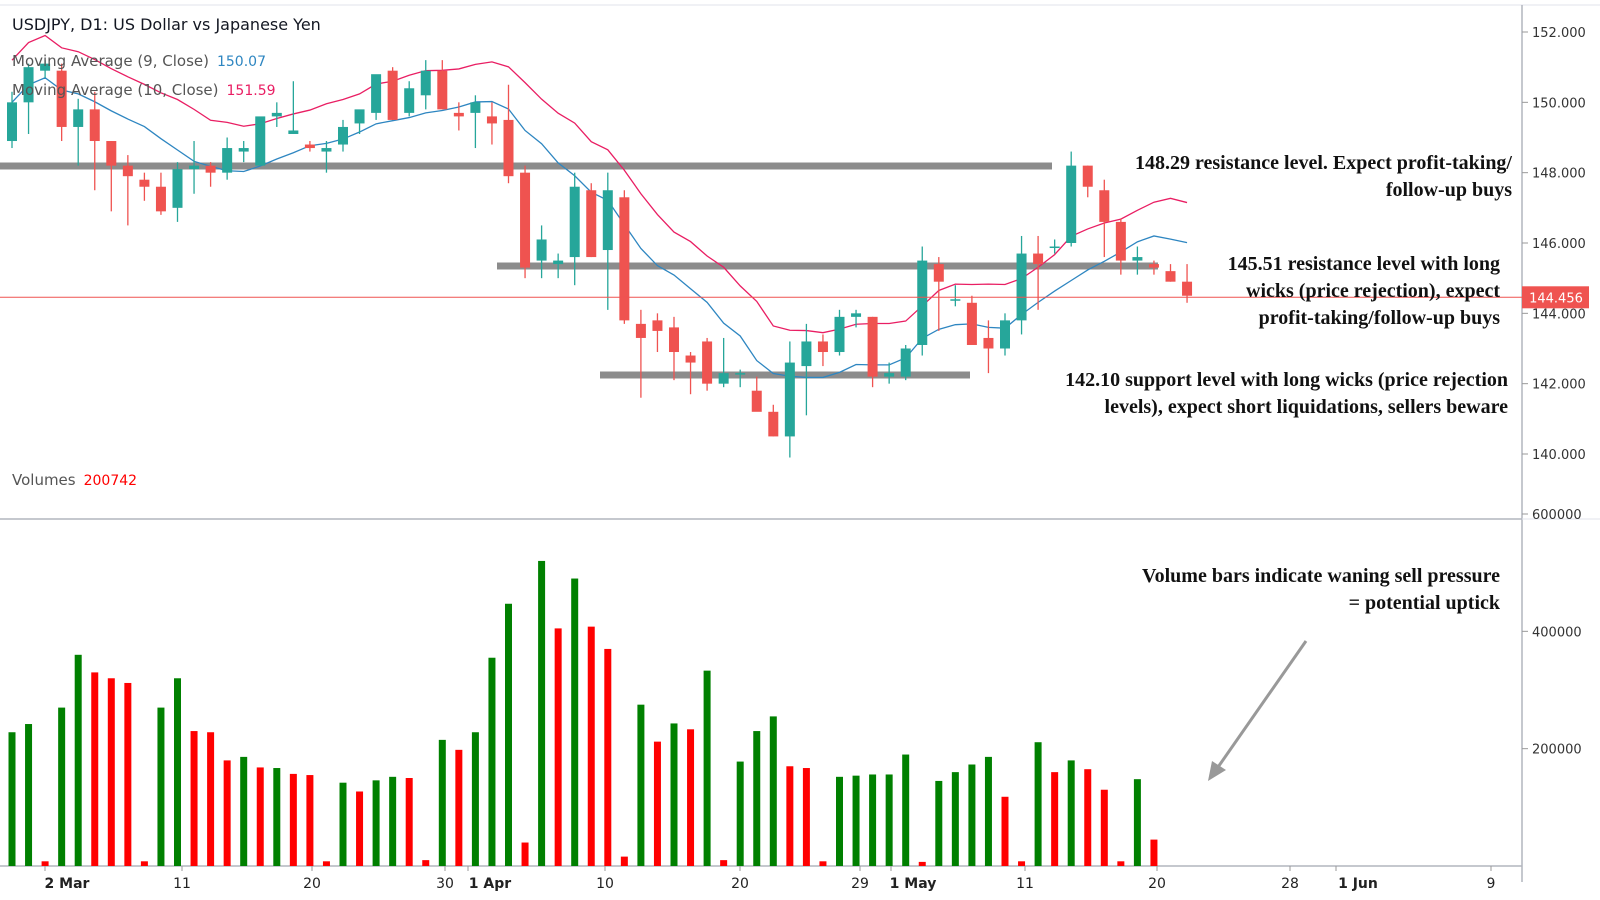 This screenshot has height=900, width=1600. I want to click on annotation-line: wicks (price rejection), expect, so click(1373, 291).